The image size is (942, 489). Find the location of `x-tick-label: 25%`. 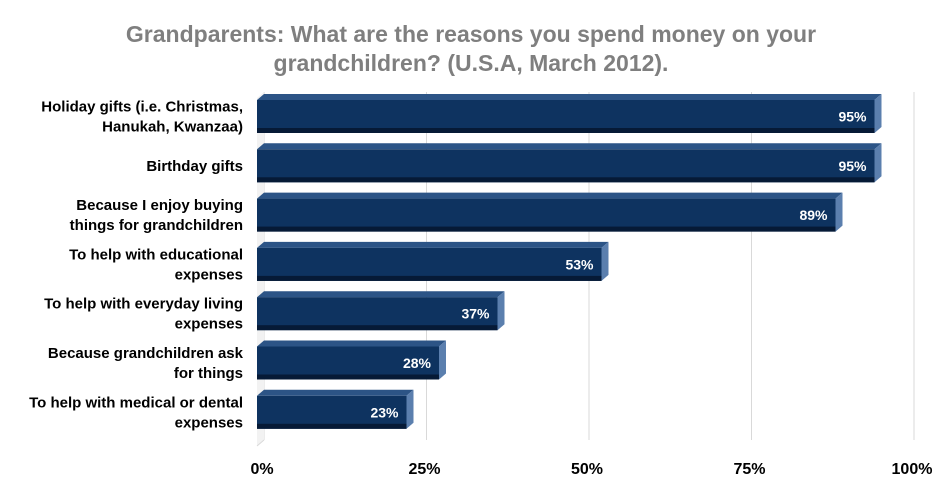

x-tick-label: 25% is located at coordinates (424, 469).